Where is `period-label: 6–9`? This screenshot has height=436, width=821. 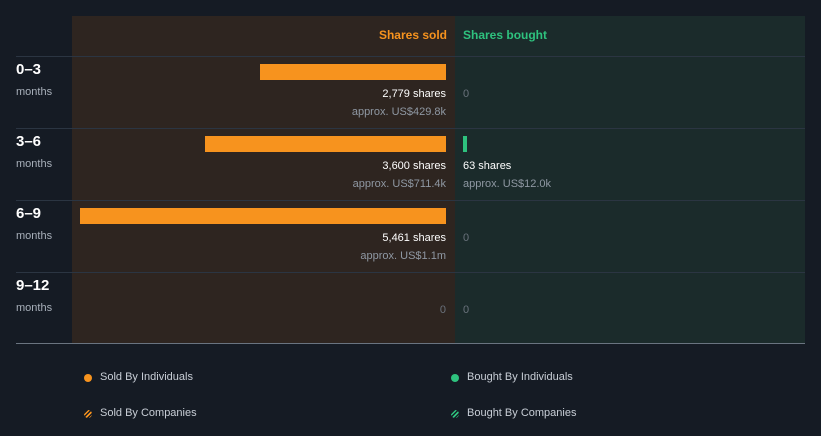
period-label: 6–9 is located at coordinates (29, 213).